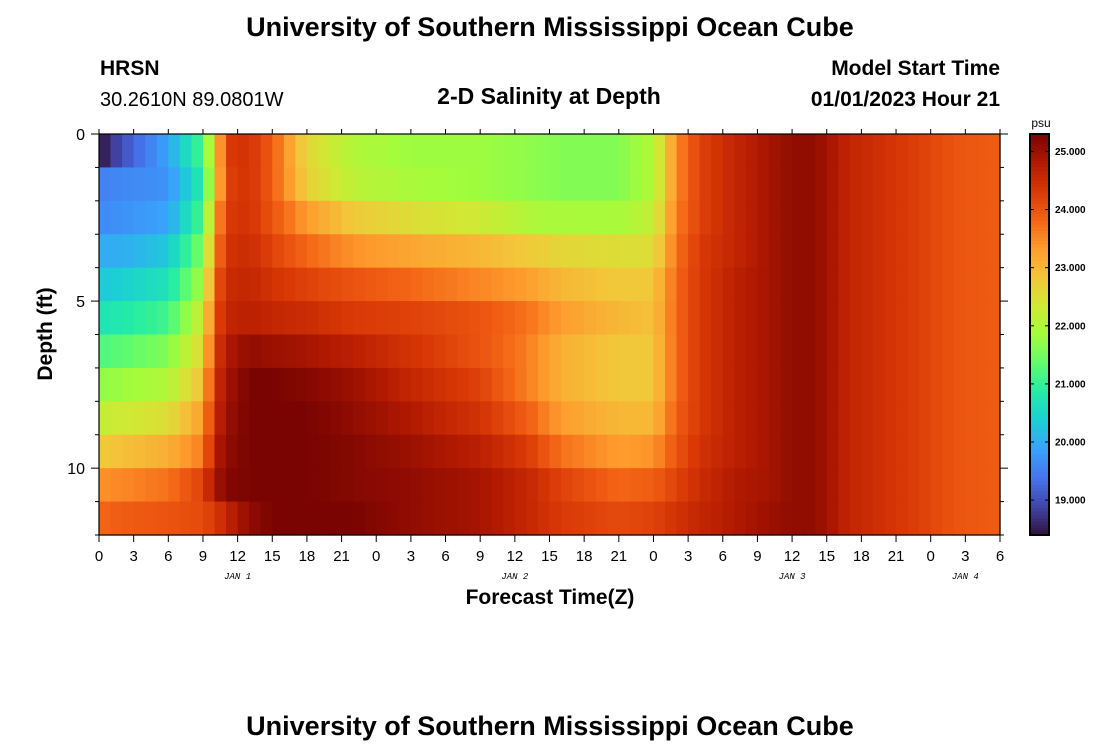  Describe the element at coordinates (80, 135) in the screenshot. I see `y-tick-label: 0` at that location.